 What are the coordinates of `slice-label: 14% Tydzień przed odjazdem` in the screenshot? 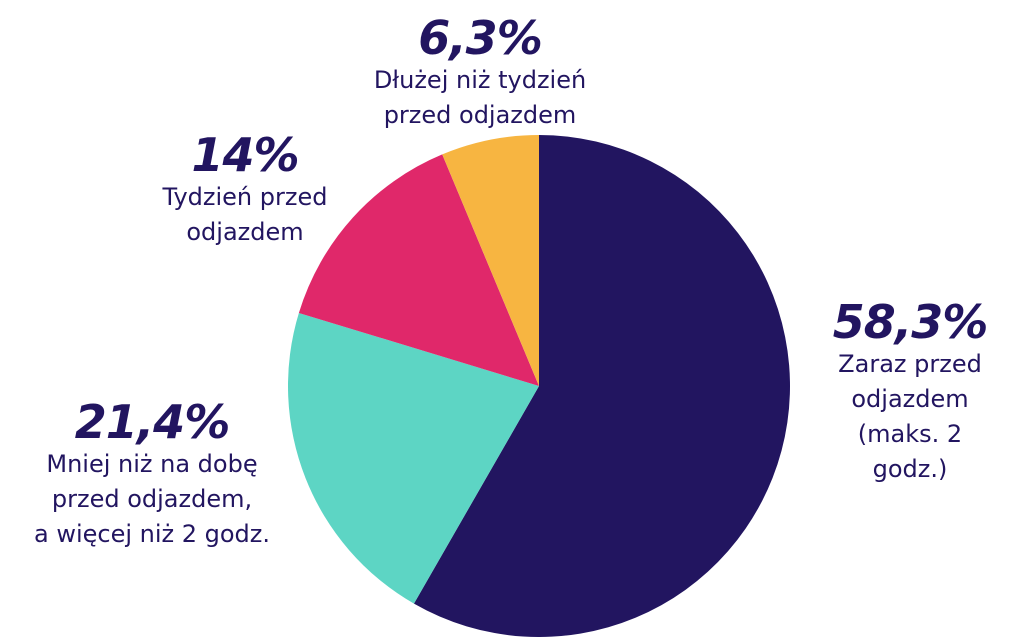 It's located at (245, 190).